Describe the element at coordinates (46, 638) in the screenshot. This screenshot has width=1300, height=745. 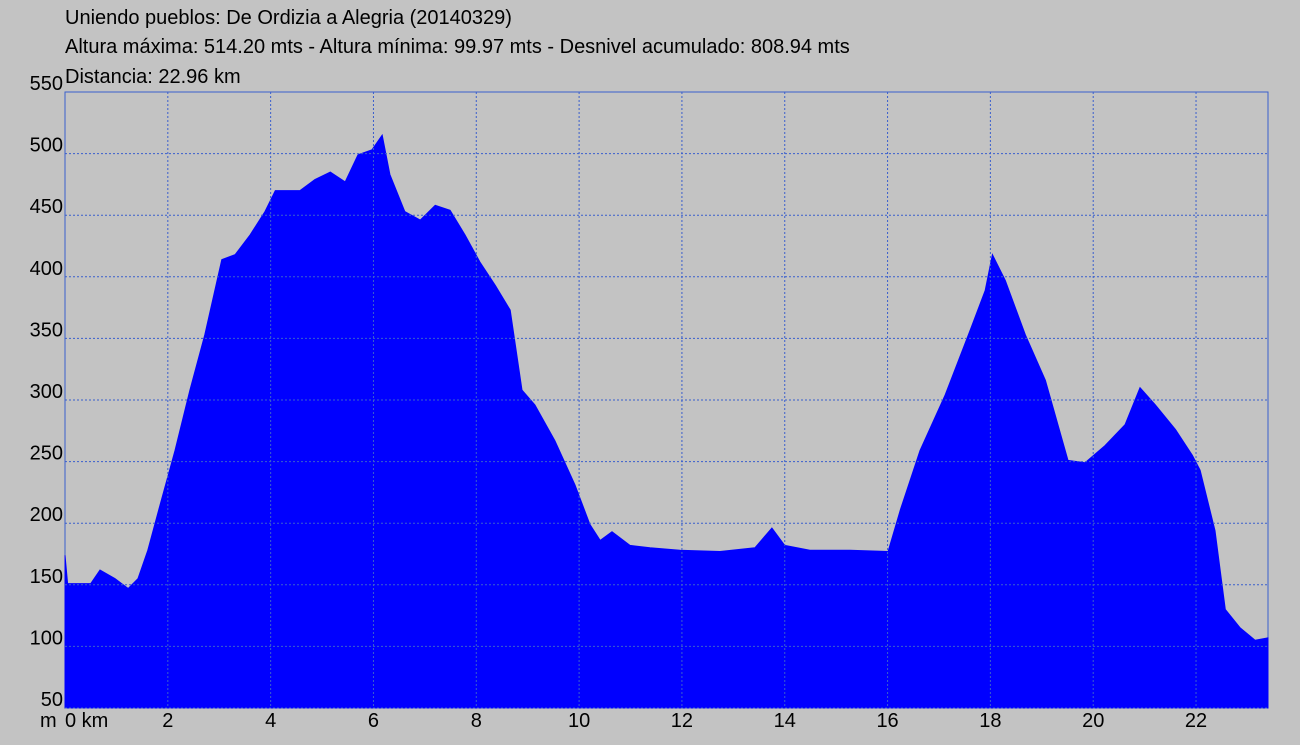
I see `y-tick-label: 100` at that location.